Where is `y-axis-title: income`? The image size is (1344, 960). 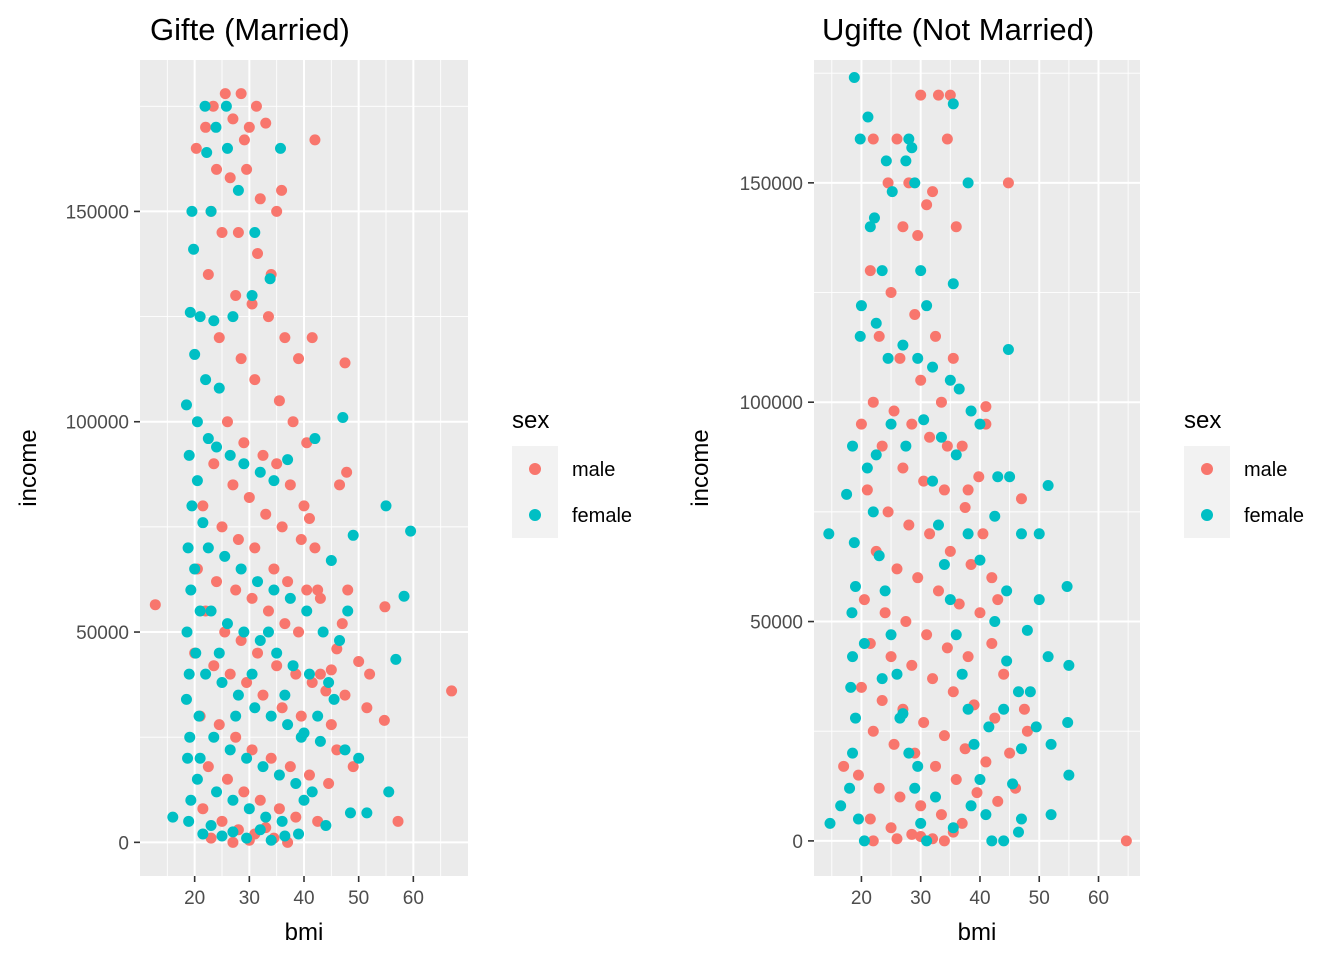 y-axis-title: income is located at coordinates (28, 467).